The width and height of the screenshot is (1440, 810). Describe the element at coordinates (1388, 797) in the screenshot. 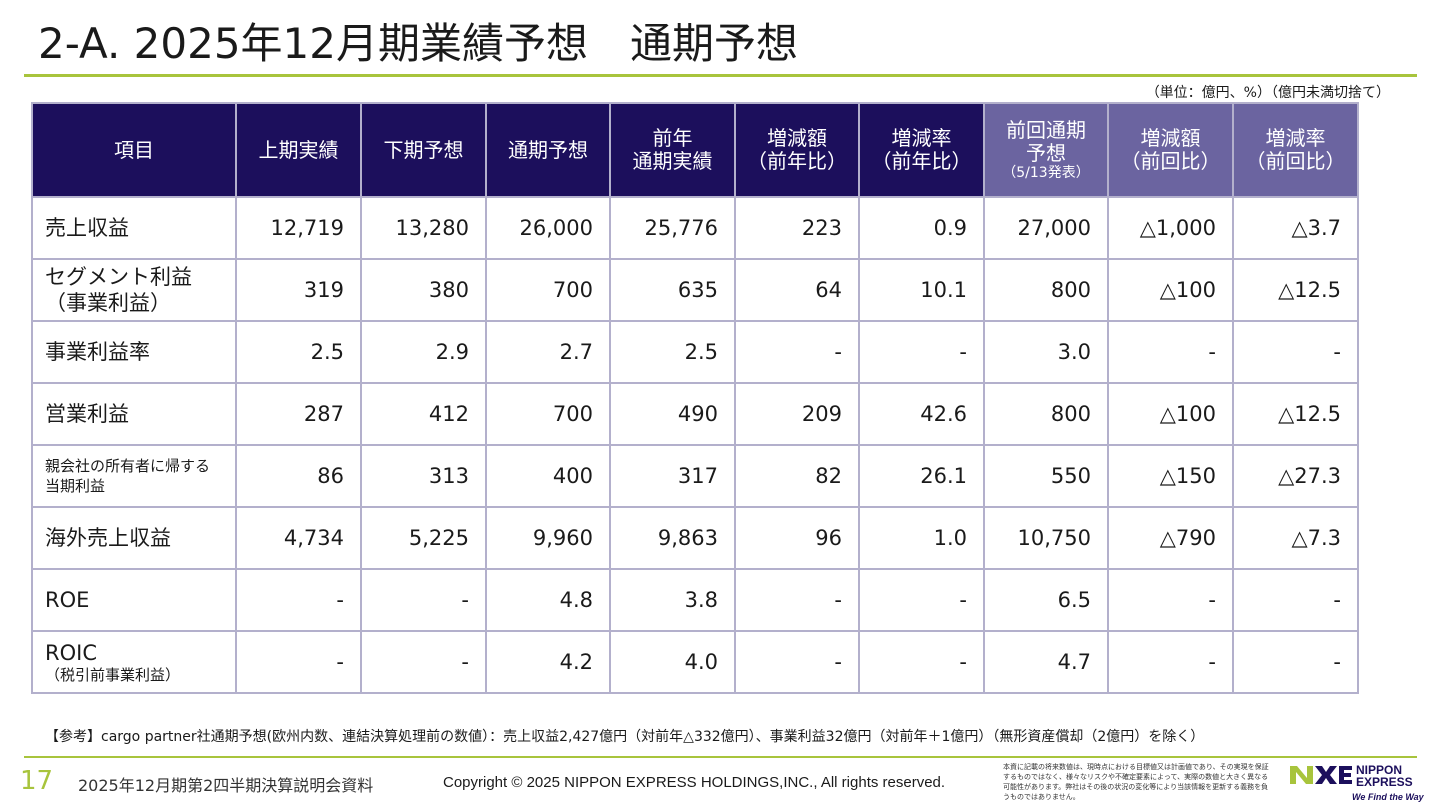

I see `logo-tagline: We Find the Way` at that location.